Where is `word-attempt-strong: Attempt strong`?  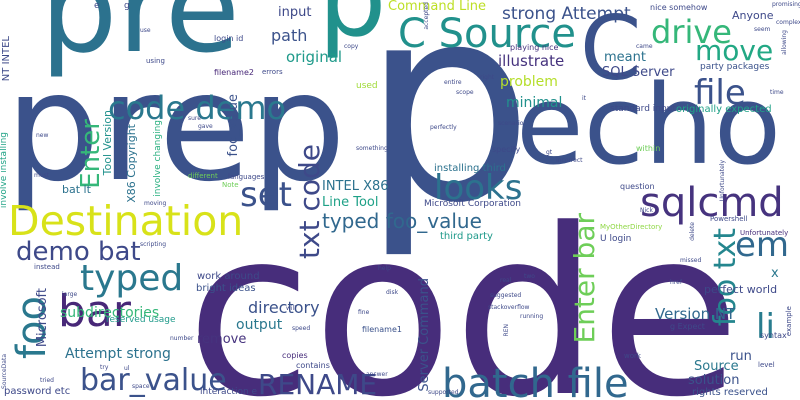 word-attempt-strong: Attempt strong is located at coordinates (118, 354).